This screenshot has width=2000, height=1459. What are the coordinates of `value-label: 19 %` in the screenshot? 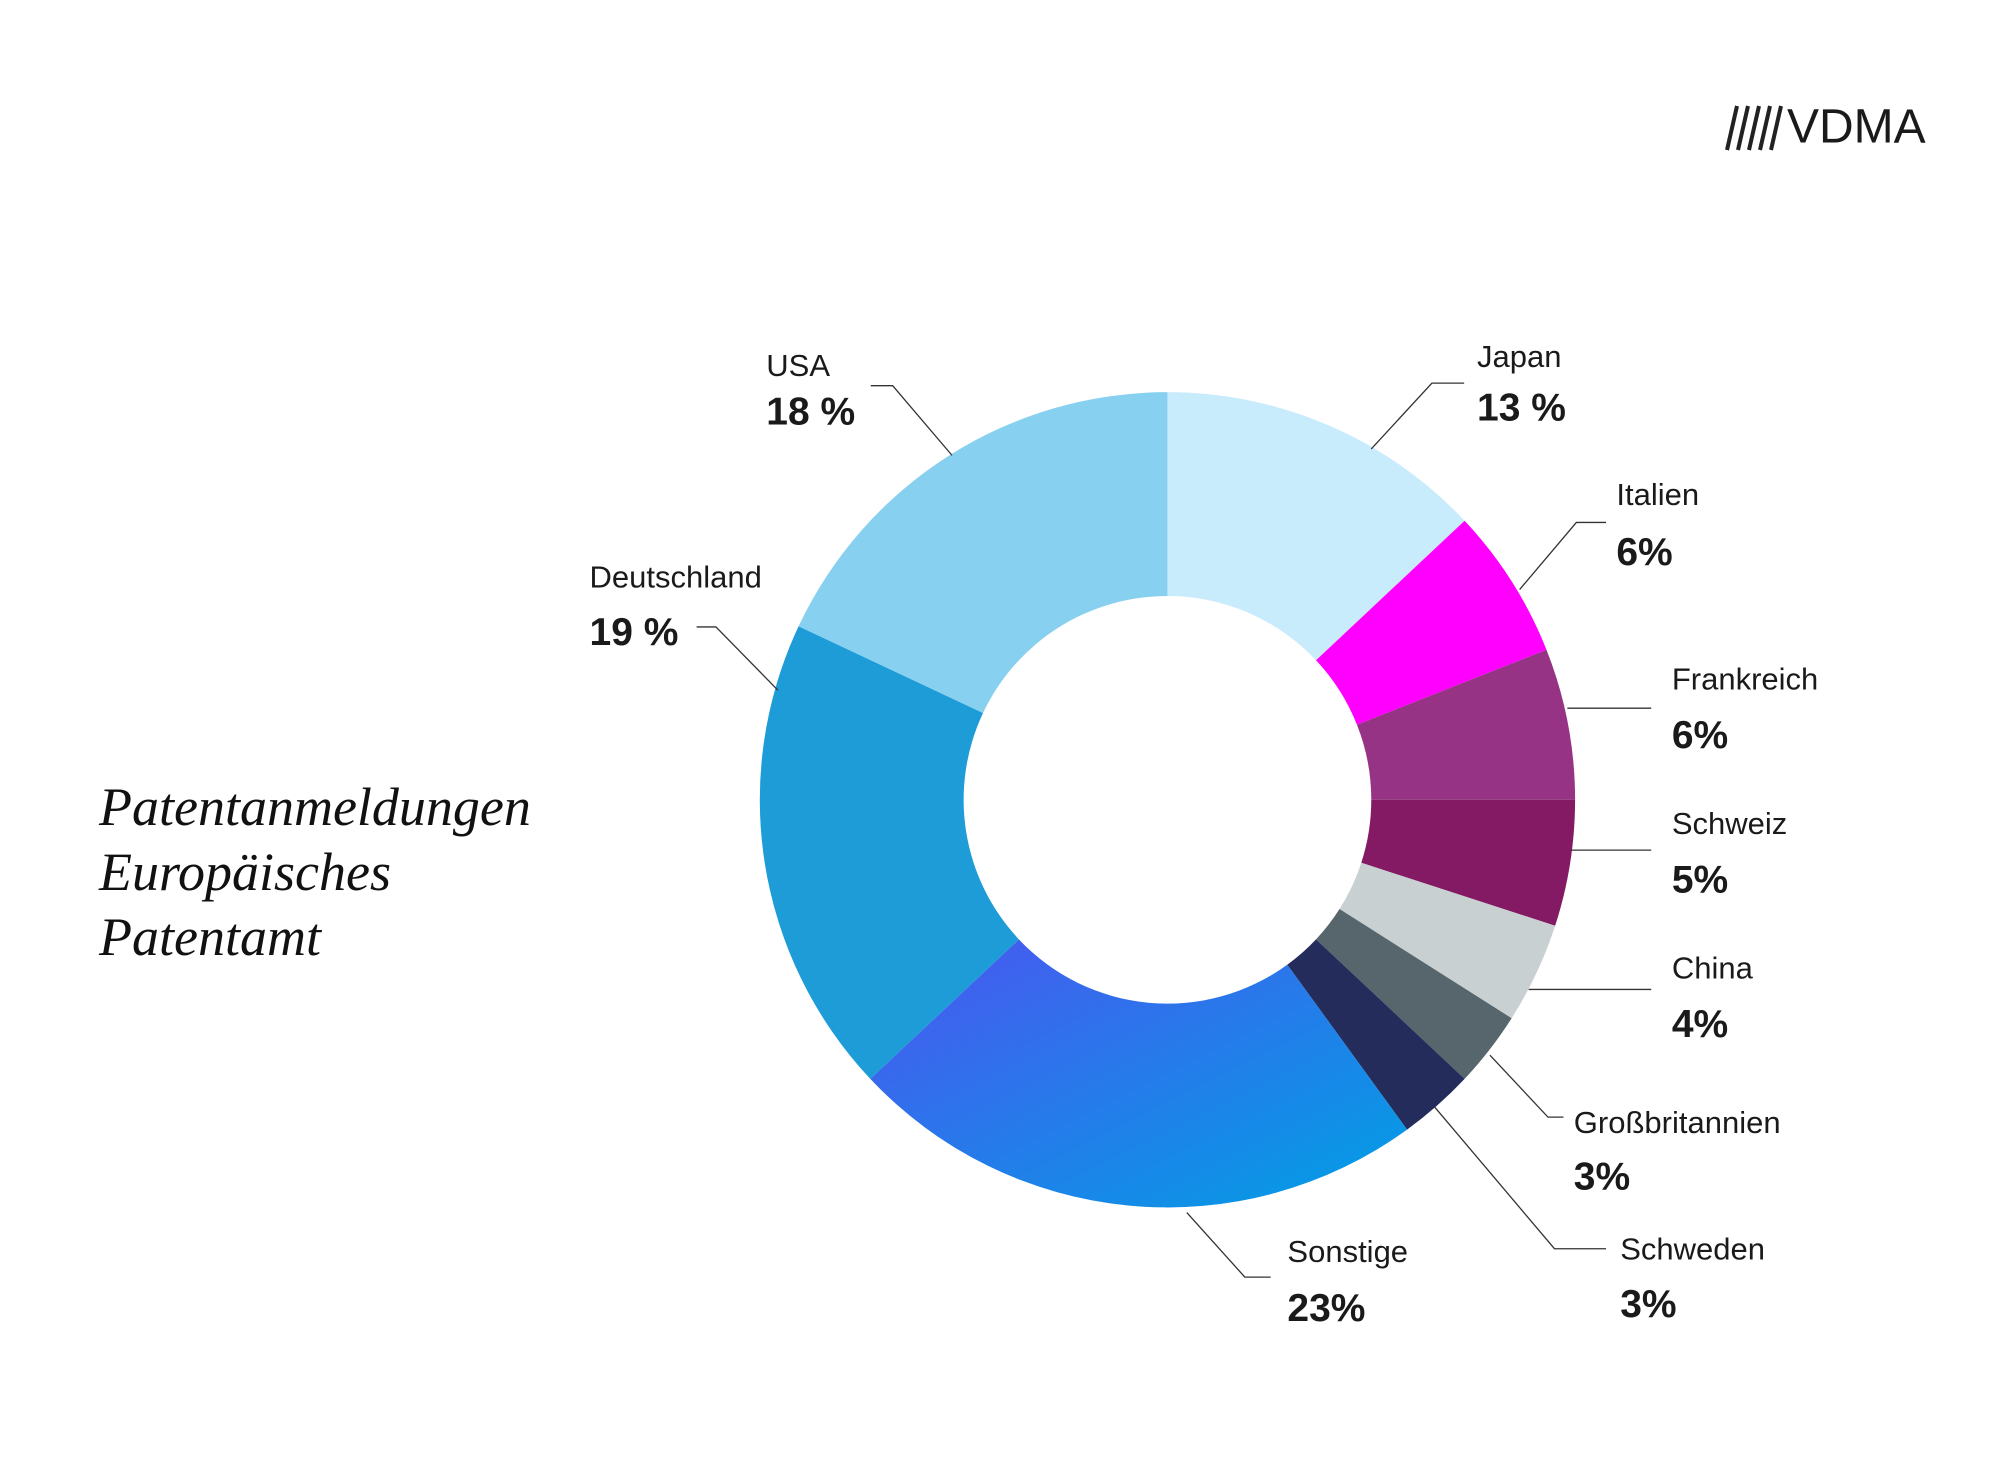 It's located at (634, 632).